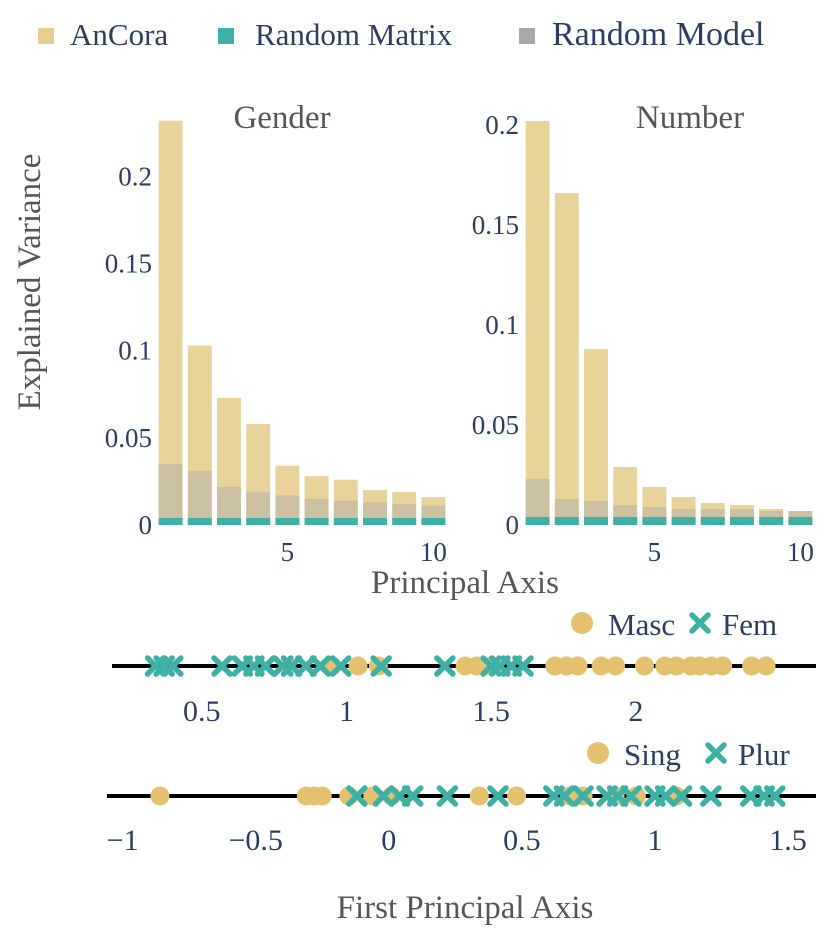  Describe the element at coordinates (749, 624) in the screenshot. I see `gender-legend-label: Fem` at that location.